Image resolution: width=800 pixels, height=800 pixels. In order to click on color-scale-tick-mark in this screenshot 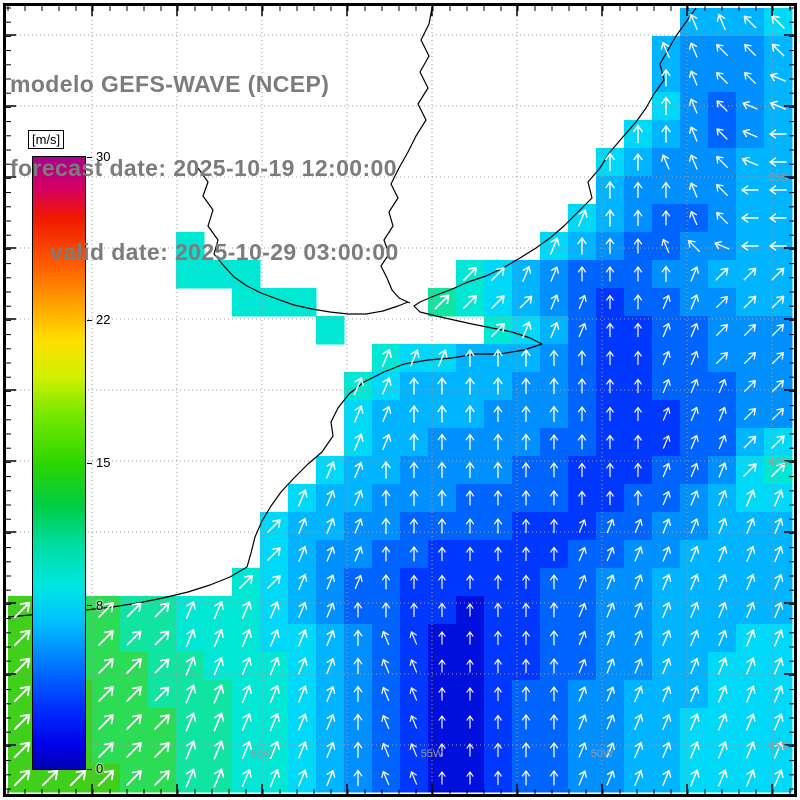, I will do `click(89, 320)`.